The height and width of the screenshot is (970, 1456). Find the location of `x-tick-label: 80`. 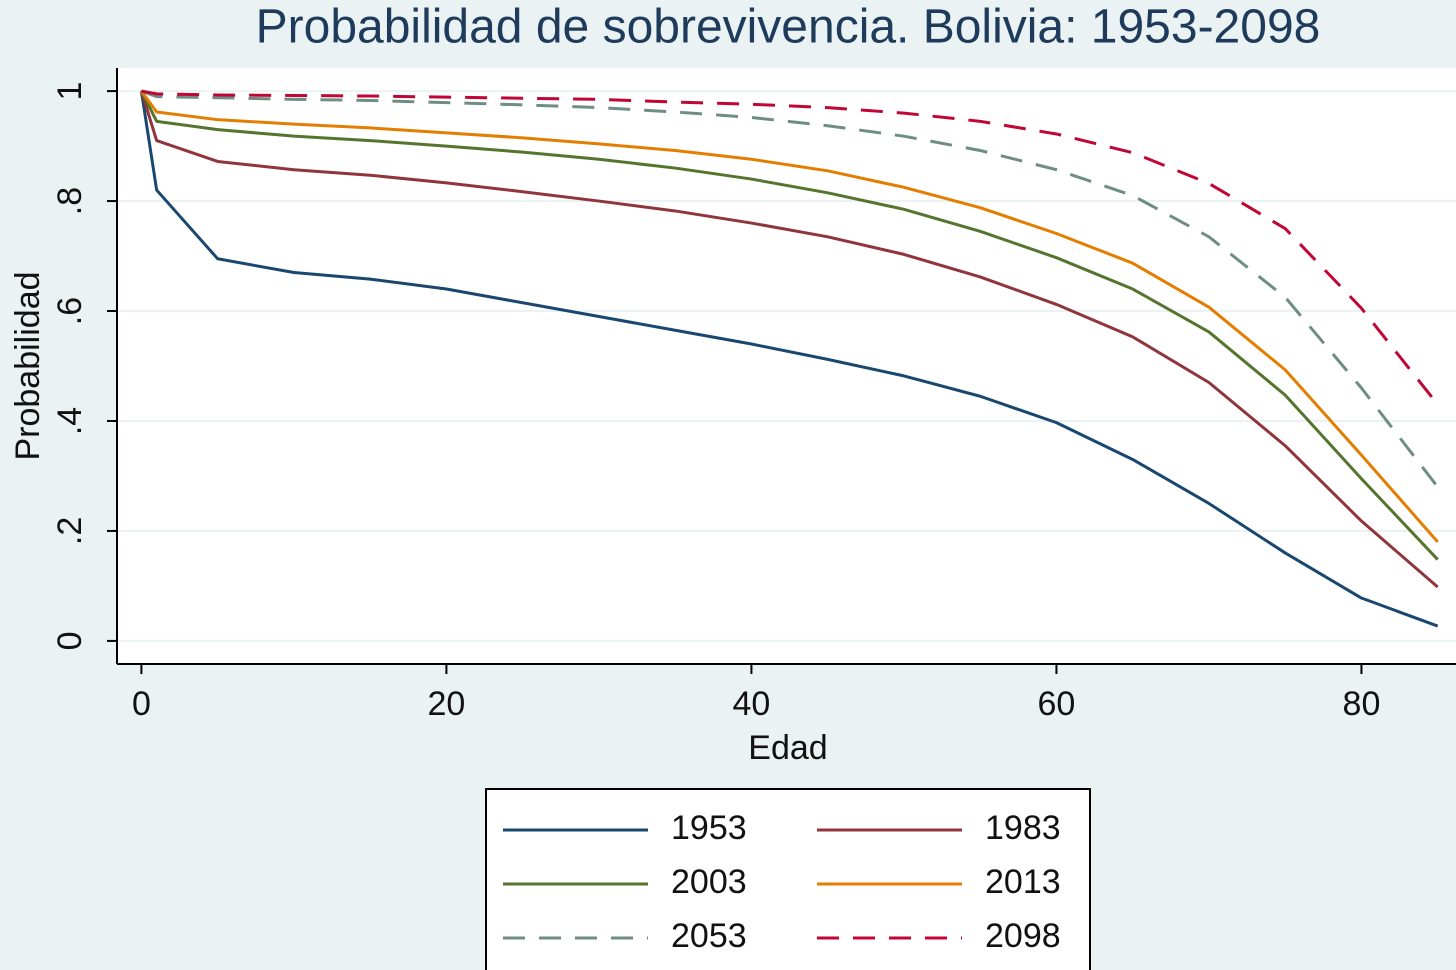

x-tick-label: 80 is located at coordinates (1362, 704).